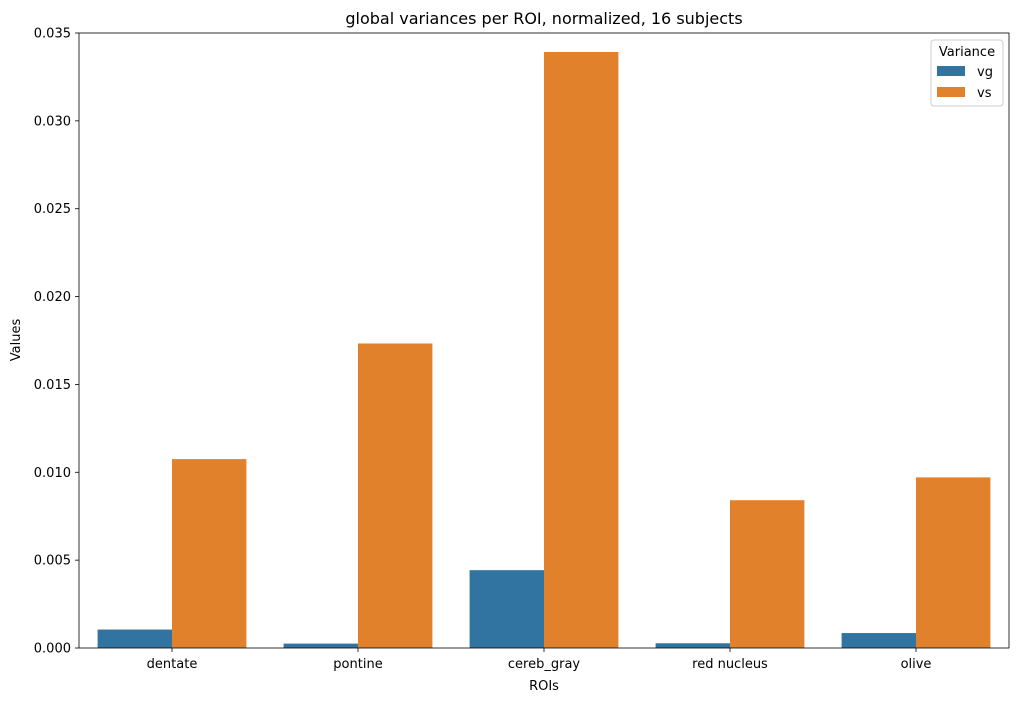 The width and height of the screenshot is (1018, 701). I want to click on legend-swatch-vg, so click(951, 71).